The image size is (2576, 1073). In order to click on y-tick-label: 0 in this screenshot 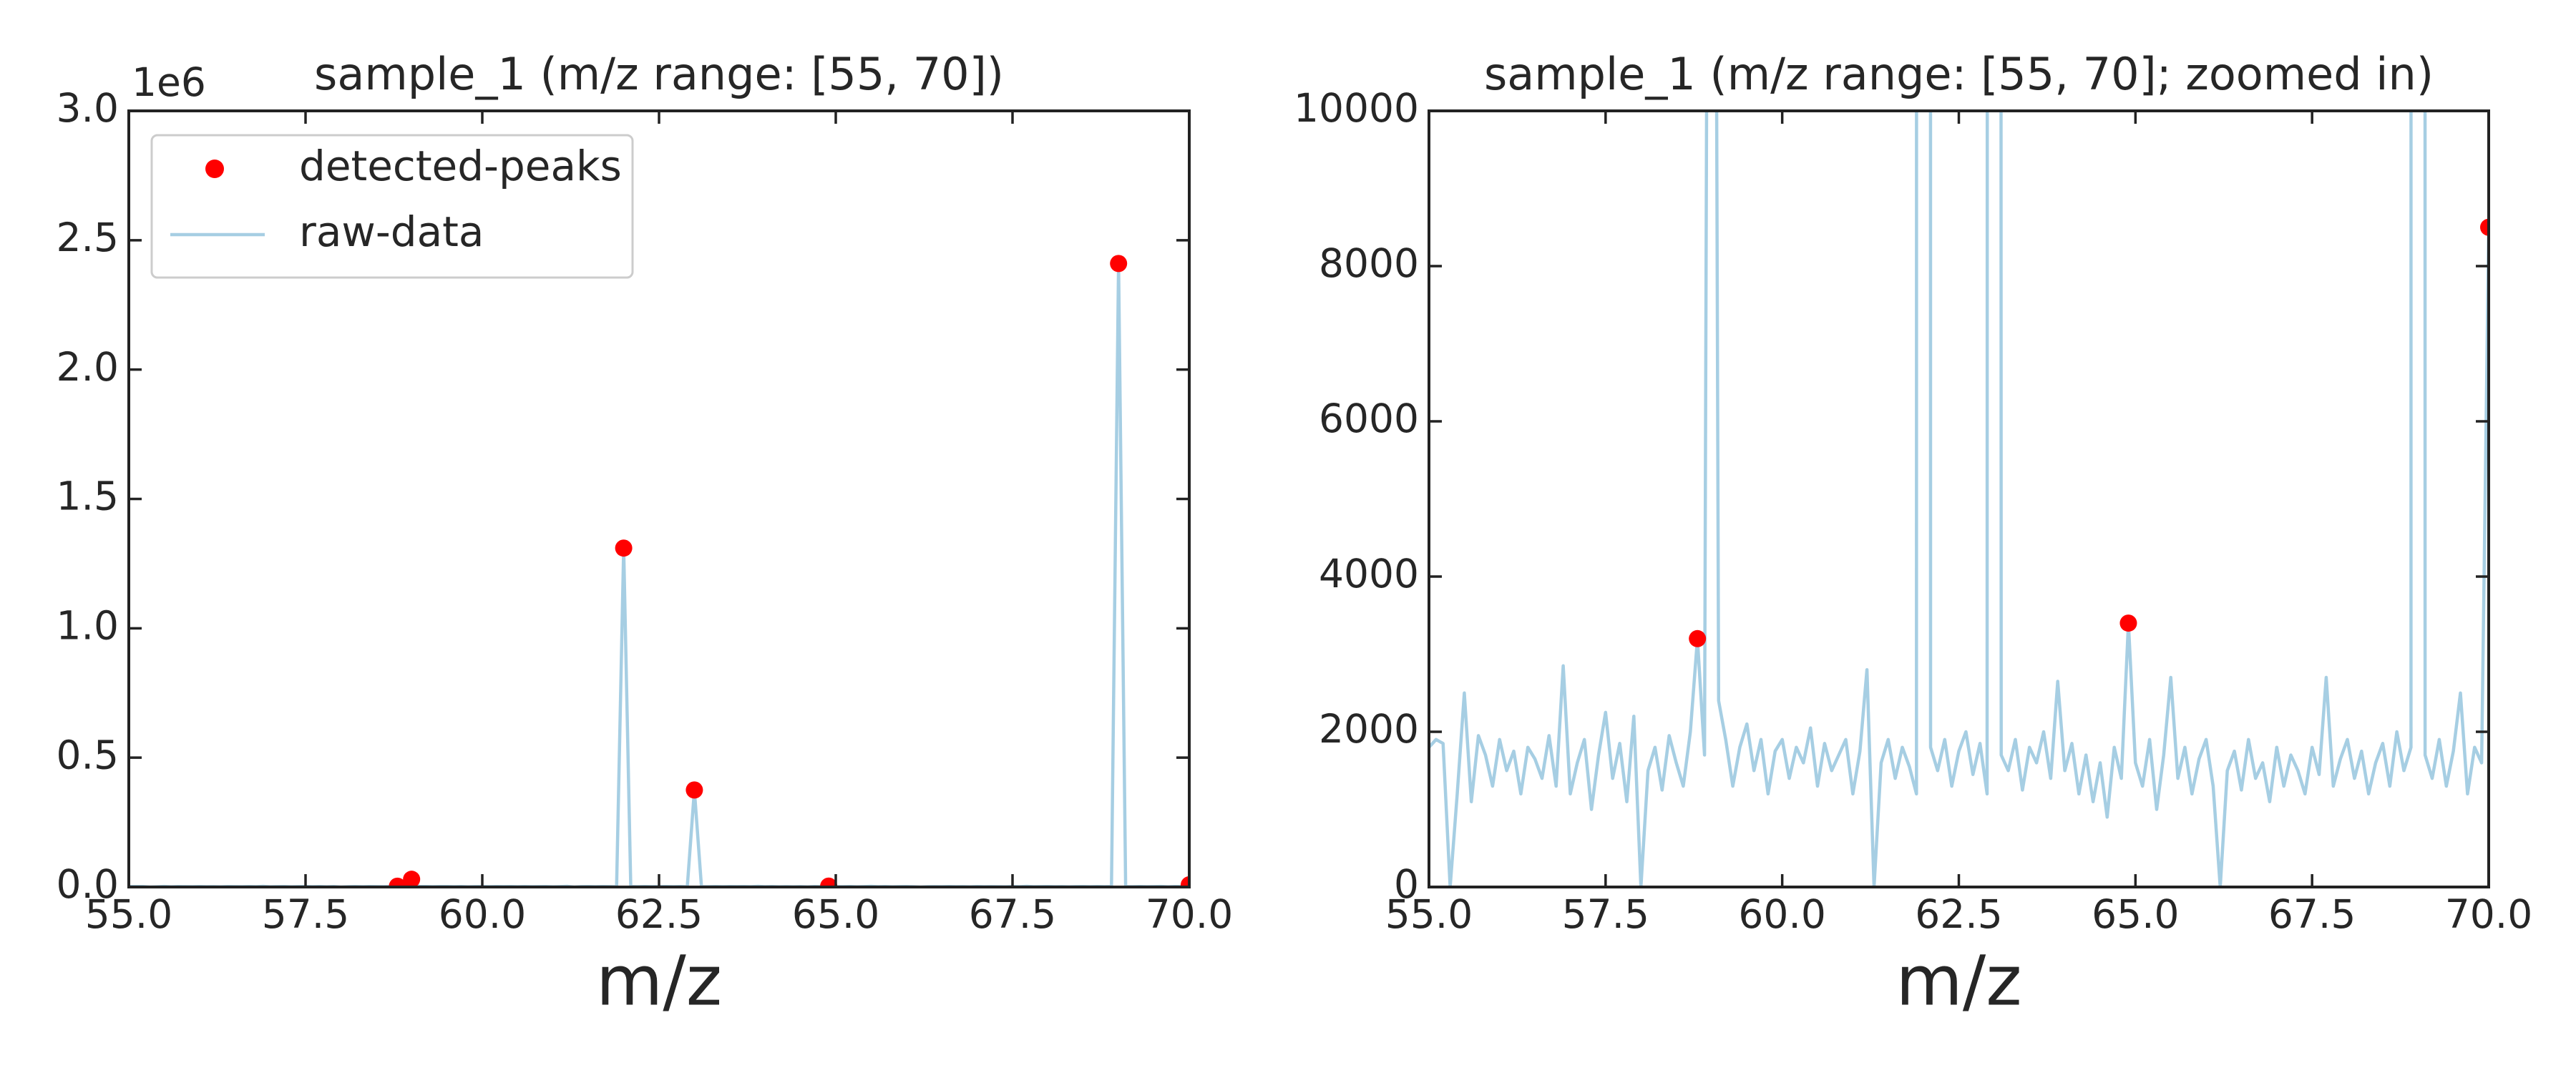, I will do `click(1406, 884)`.